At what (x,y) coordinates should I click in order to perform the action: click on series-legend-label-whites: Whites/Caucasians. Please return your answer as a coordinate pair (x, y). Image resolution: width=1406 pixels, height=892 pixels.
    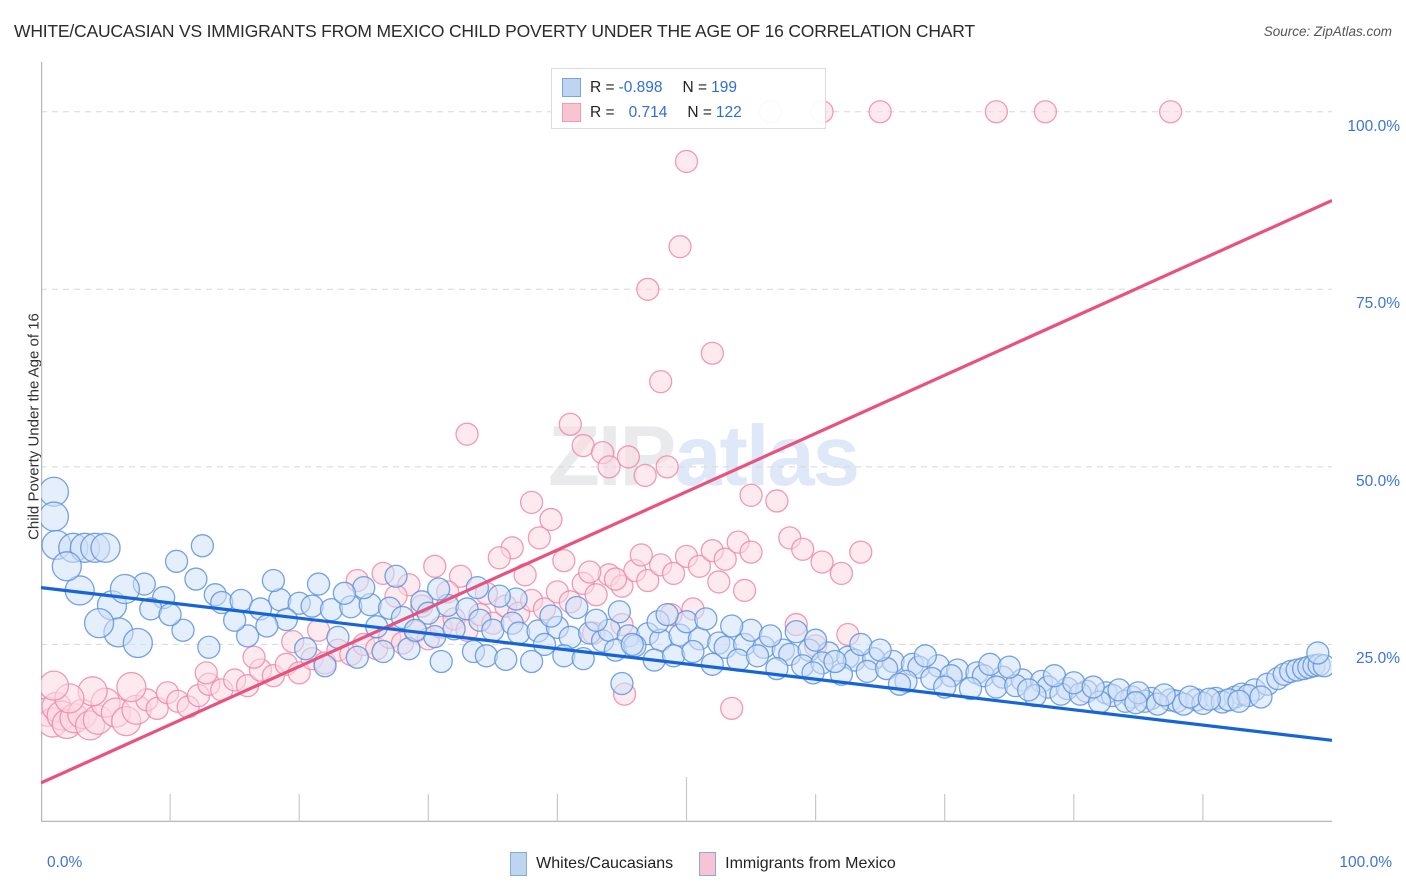
    Looking at the image, I should click on (605, 863).